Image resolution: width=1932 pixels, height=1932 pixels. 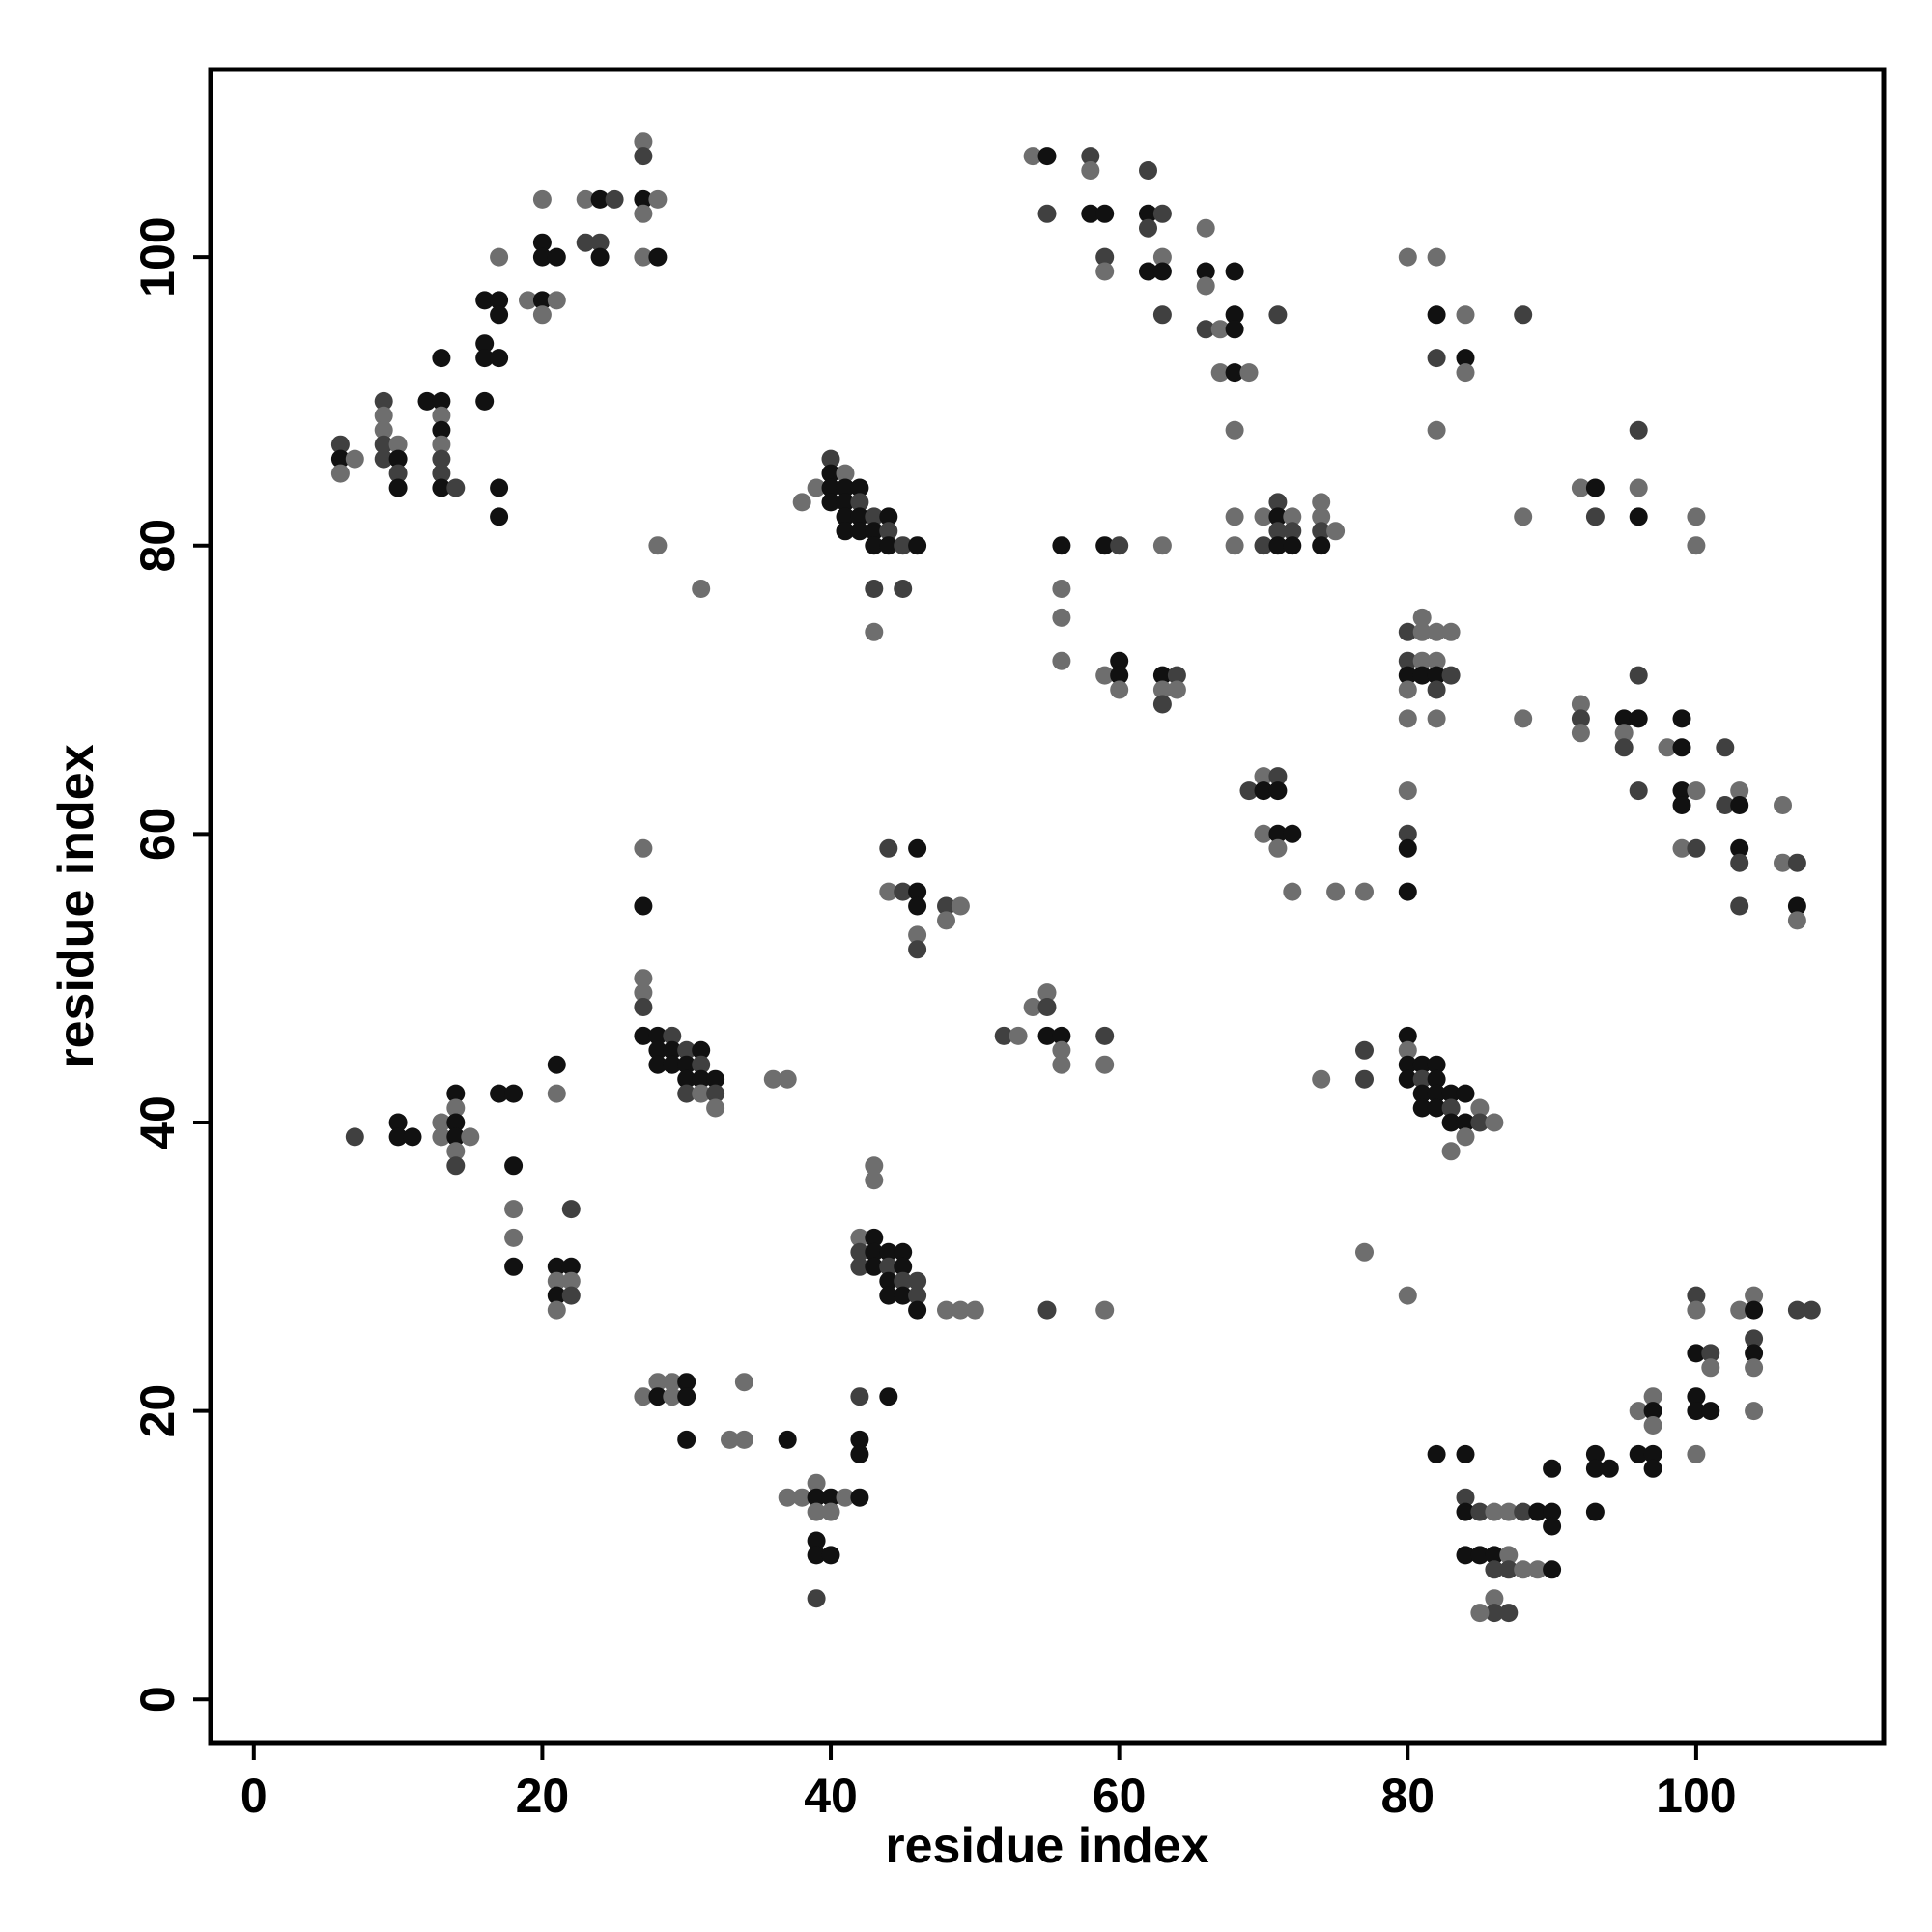 What do you see at coordinates (543, 1796) in the screenshot?
I see `x-tick-label: 20` at bounding box center [543, 1796].